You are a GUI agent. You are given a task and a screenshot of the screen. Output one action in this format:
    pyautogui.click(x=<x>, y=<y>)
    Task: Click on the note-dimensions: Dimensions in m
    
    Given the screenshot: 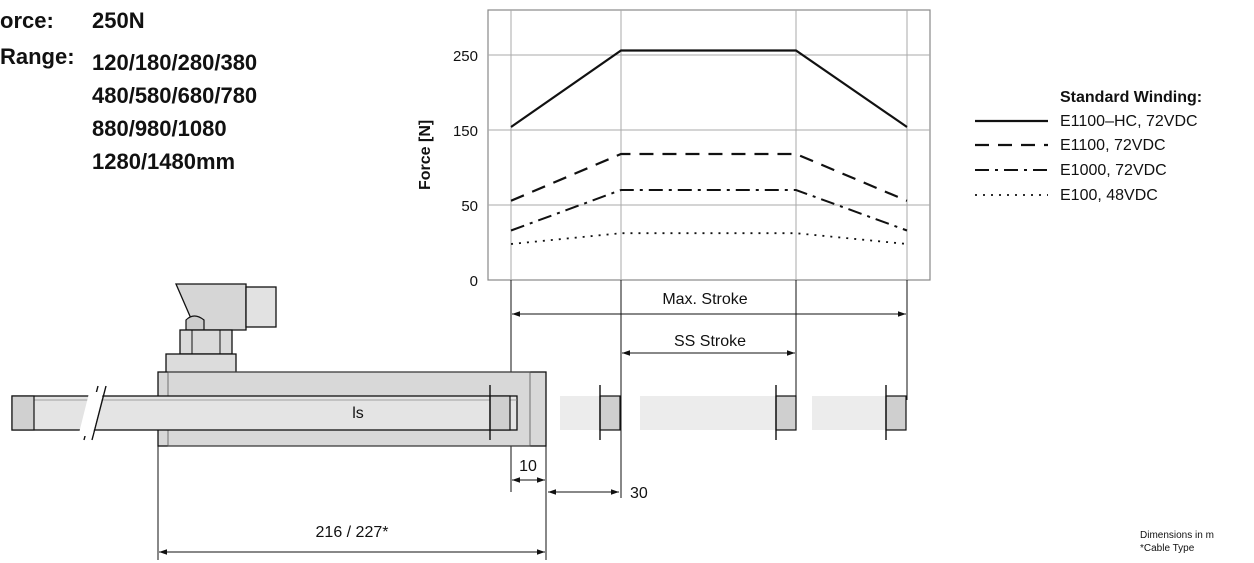 What is the action you would take?
    pyautogui.click(x=1177, y=535)
    